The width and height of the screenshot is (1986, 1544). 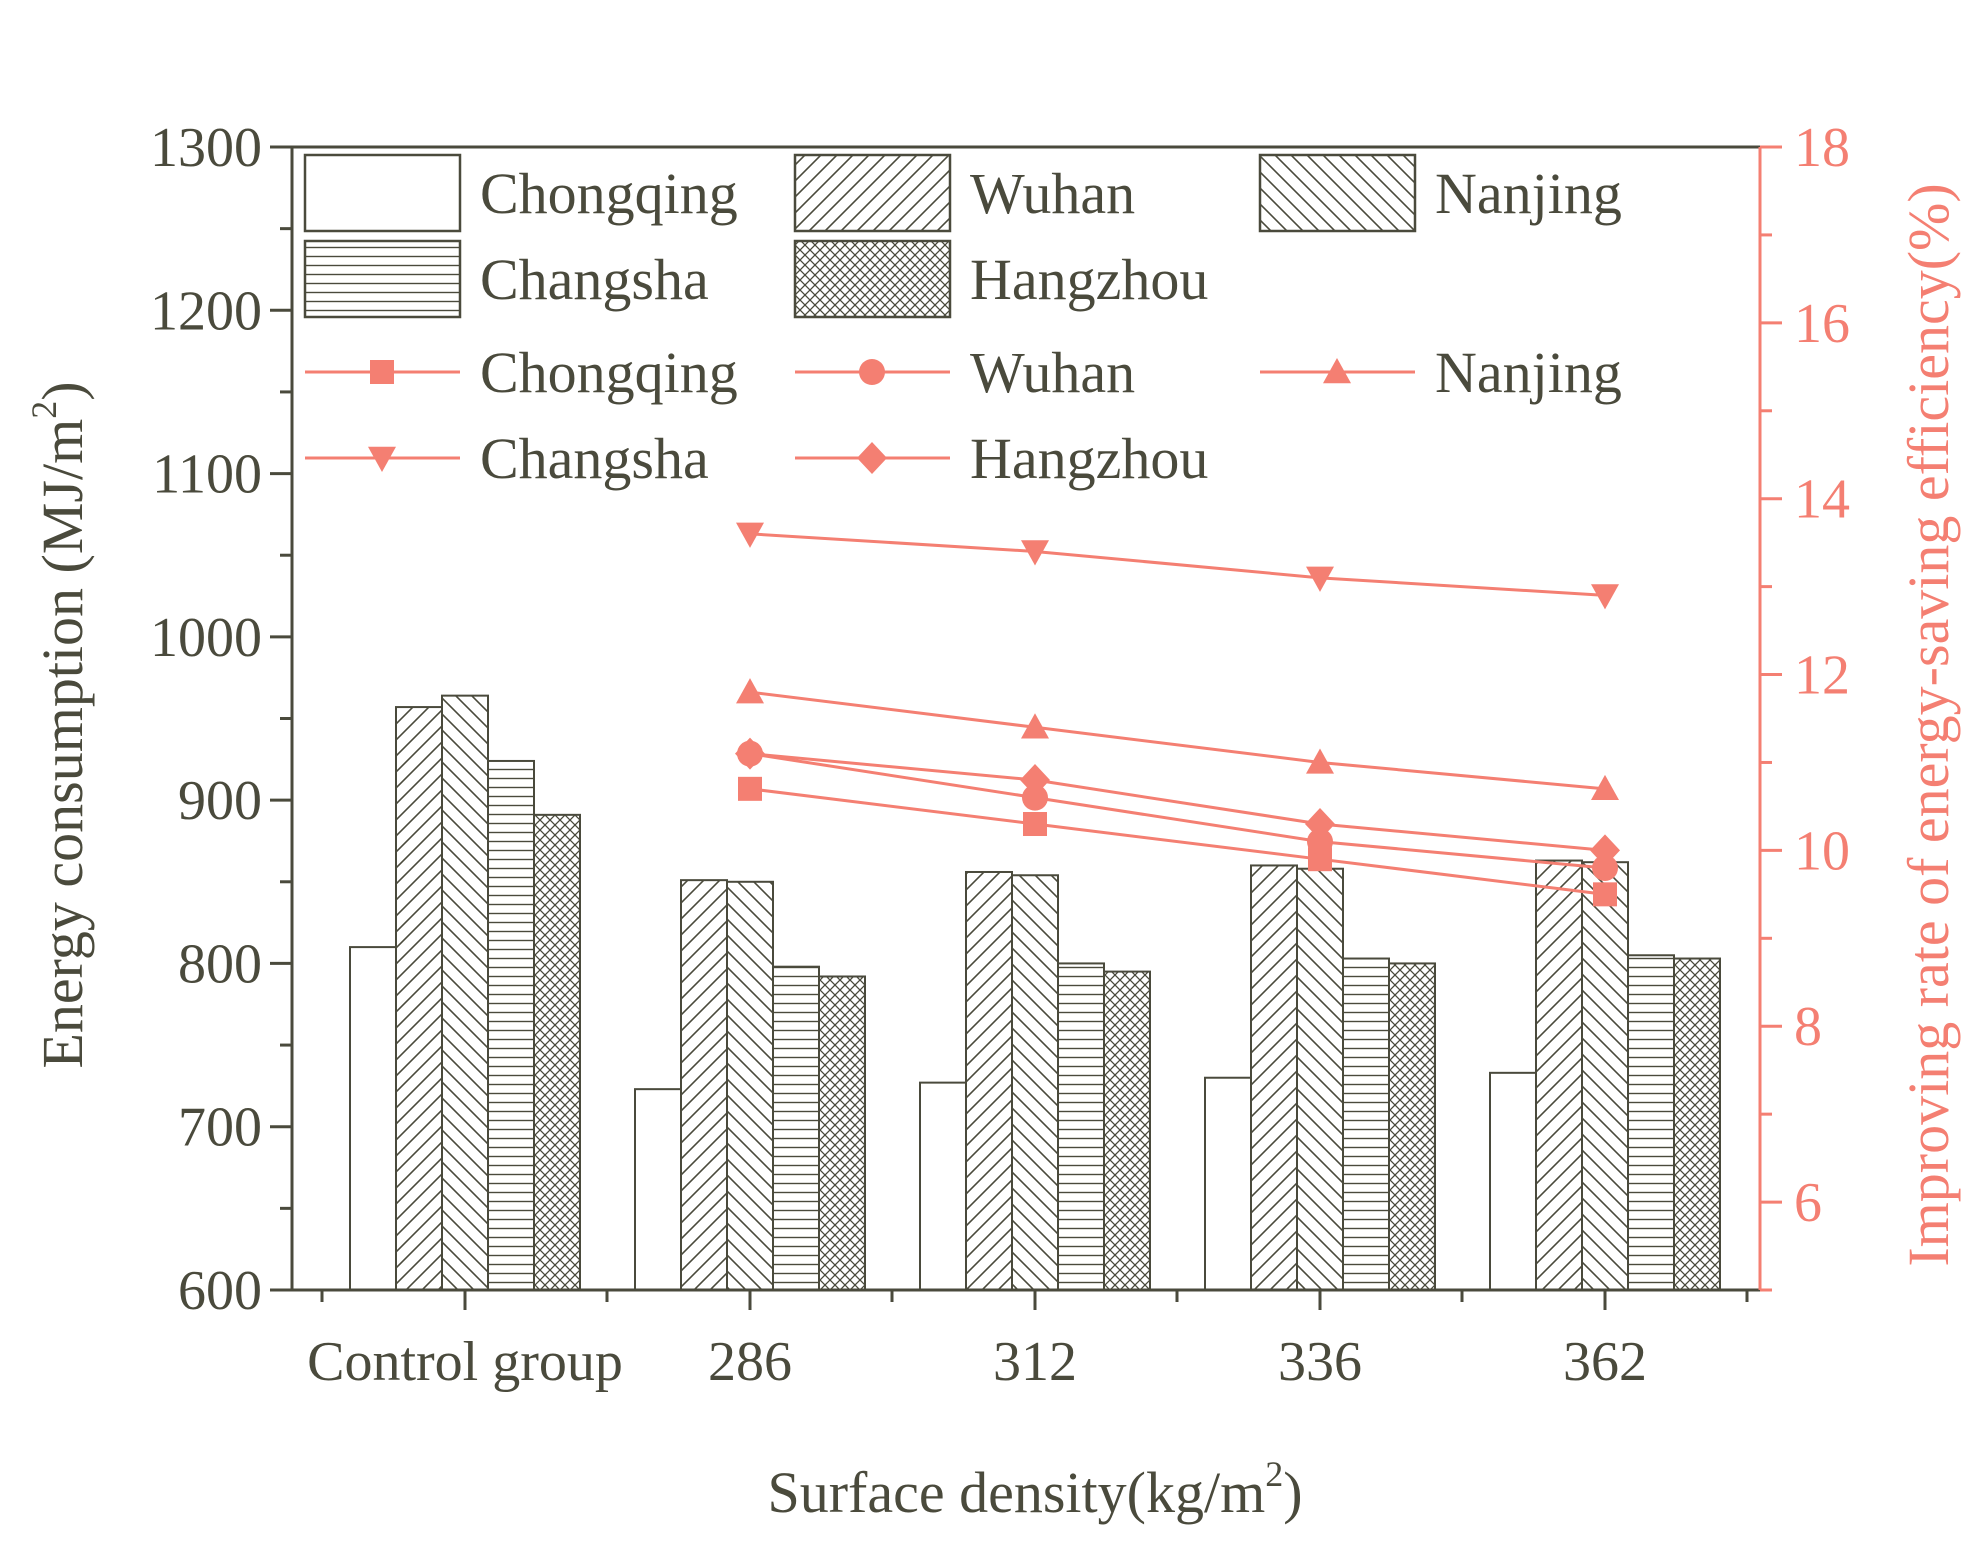 I want to click on y-tick-label: 800, so click(x=220, y=964).